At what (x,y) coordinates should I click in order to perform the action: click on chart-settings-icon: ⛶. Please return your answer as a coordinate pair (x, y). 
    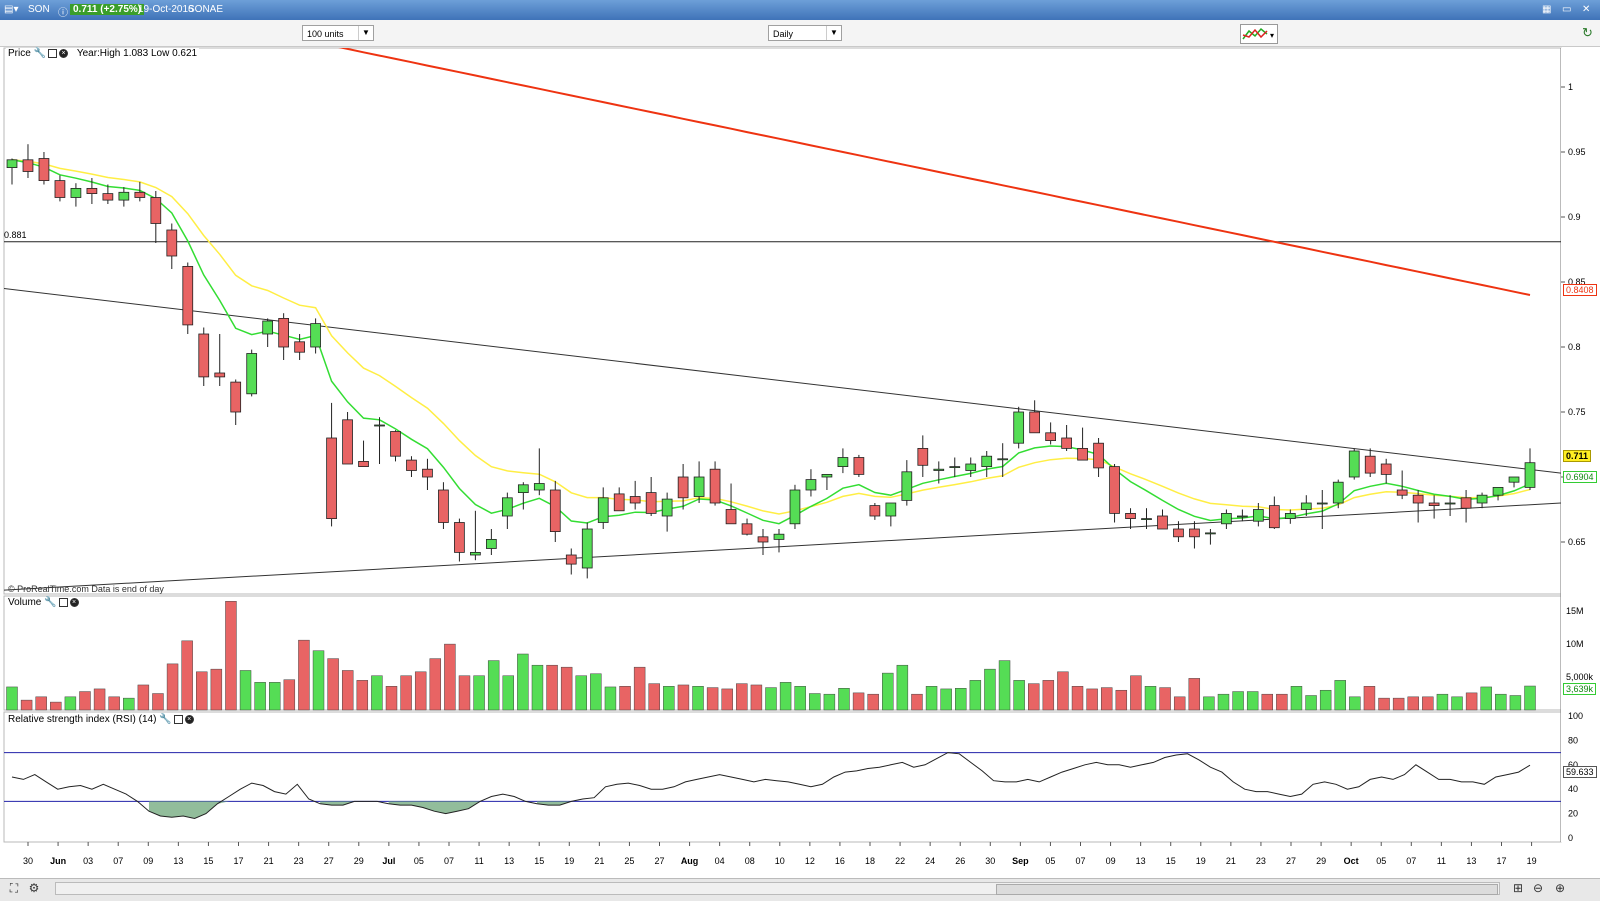
    Looking at the image, I should click on (14, 888).